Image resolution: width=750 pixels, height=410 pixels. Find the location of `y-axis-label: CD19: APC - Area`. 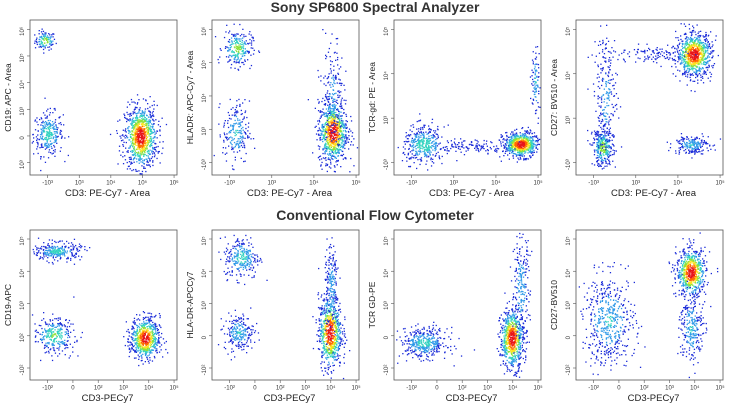

y-axis-label: CD19: APC - Area is located at coordinates (8, 97).